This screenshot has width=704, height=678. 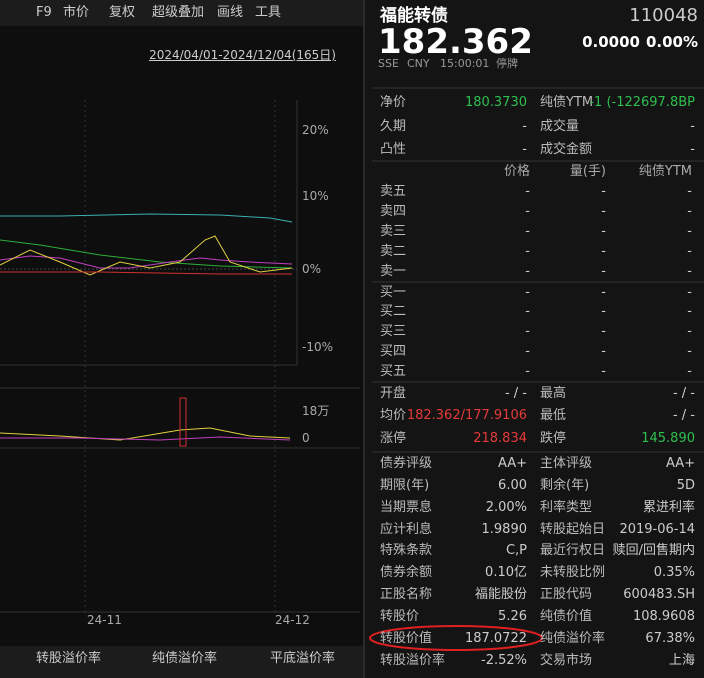 I want to click on field-label: 期限(年), so click(x=405, y=485).